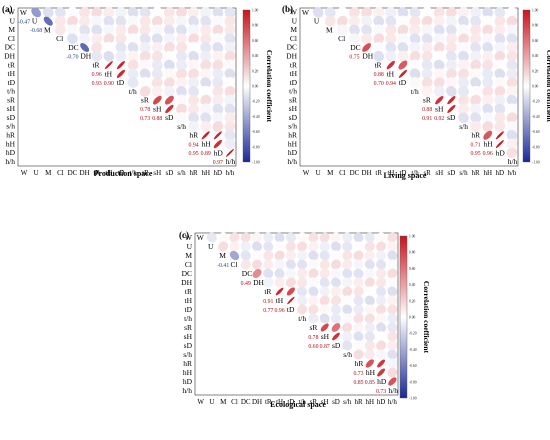  I want to click on colorbar-tick-label: 0.80, so click(535, 26).